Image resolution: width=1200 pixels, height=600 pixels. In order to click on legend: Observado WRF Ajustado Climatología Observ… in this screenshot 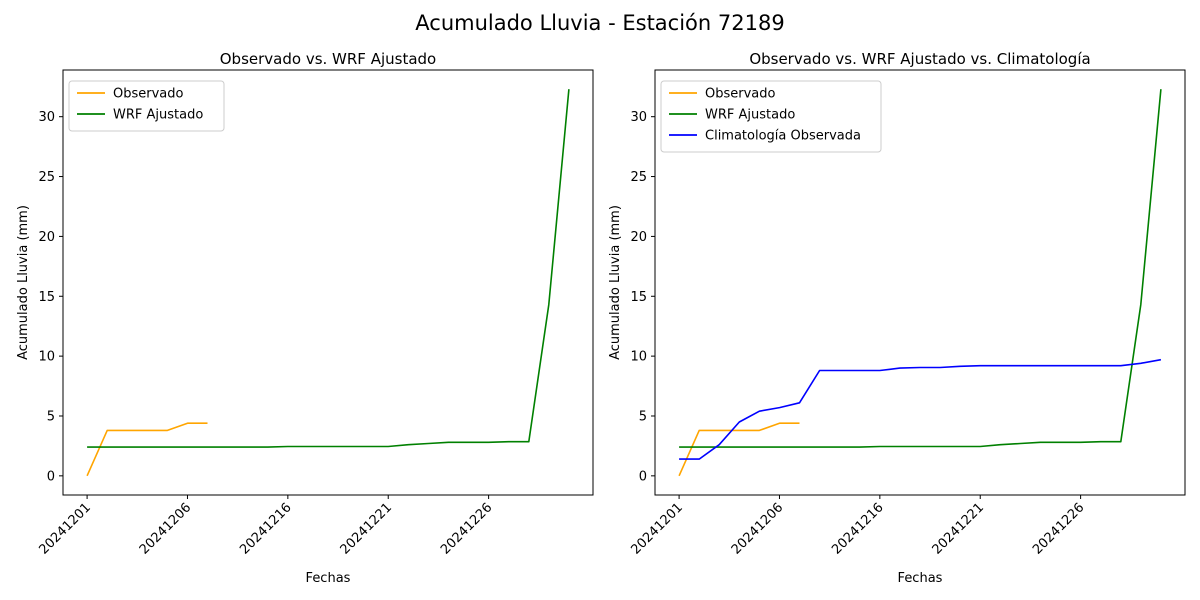, I will do `click(771, 116)`.